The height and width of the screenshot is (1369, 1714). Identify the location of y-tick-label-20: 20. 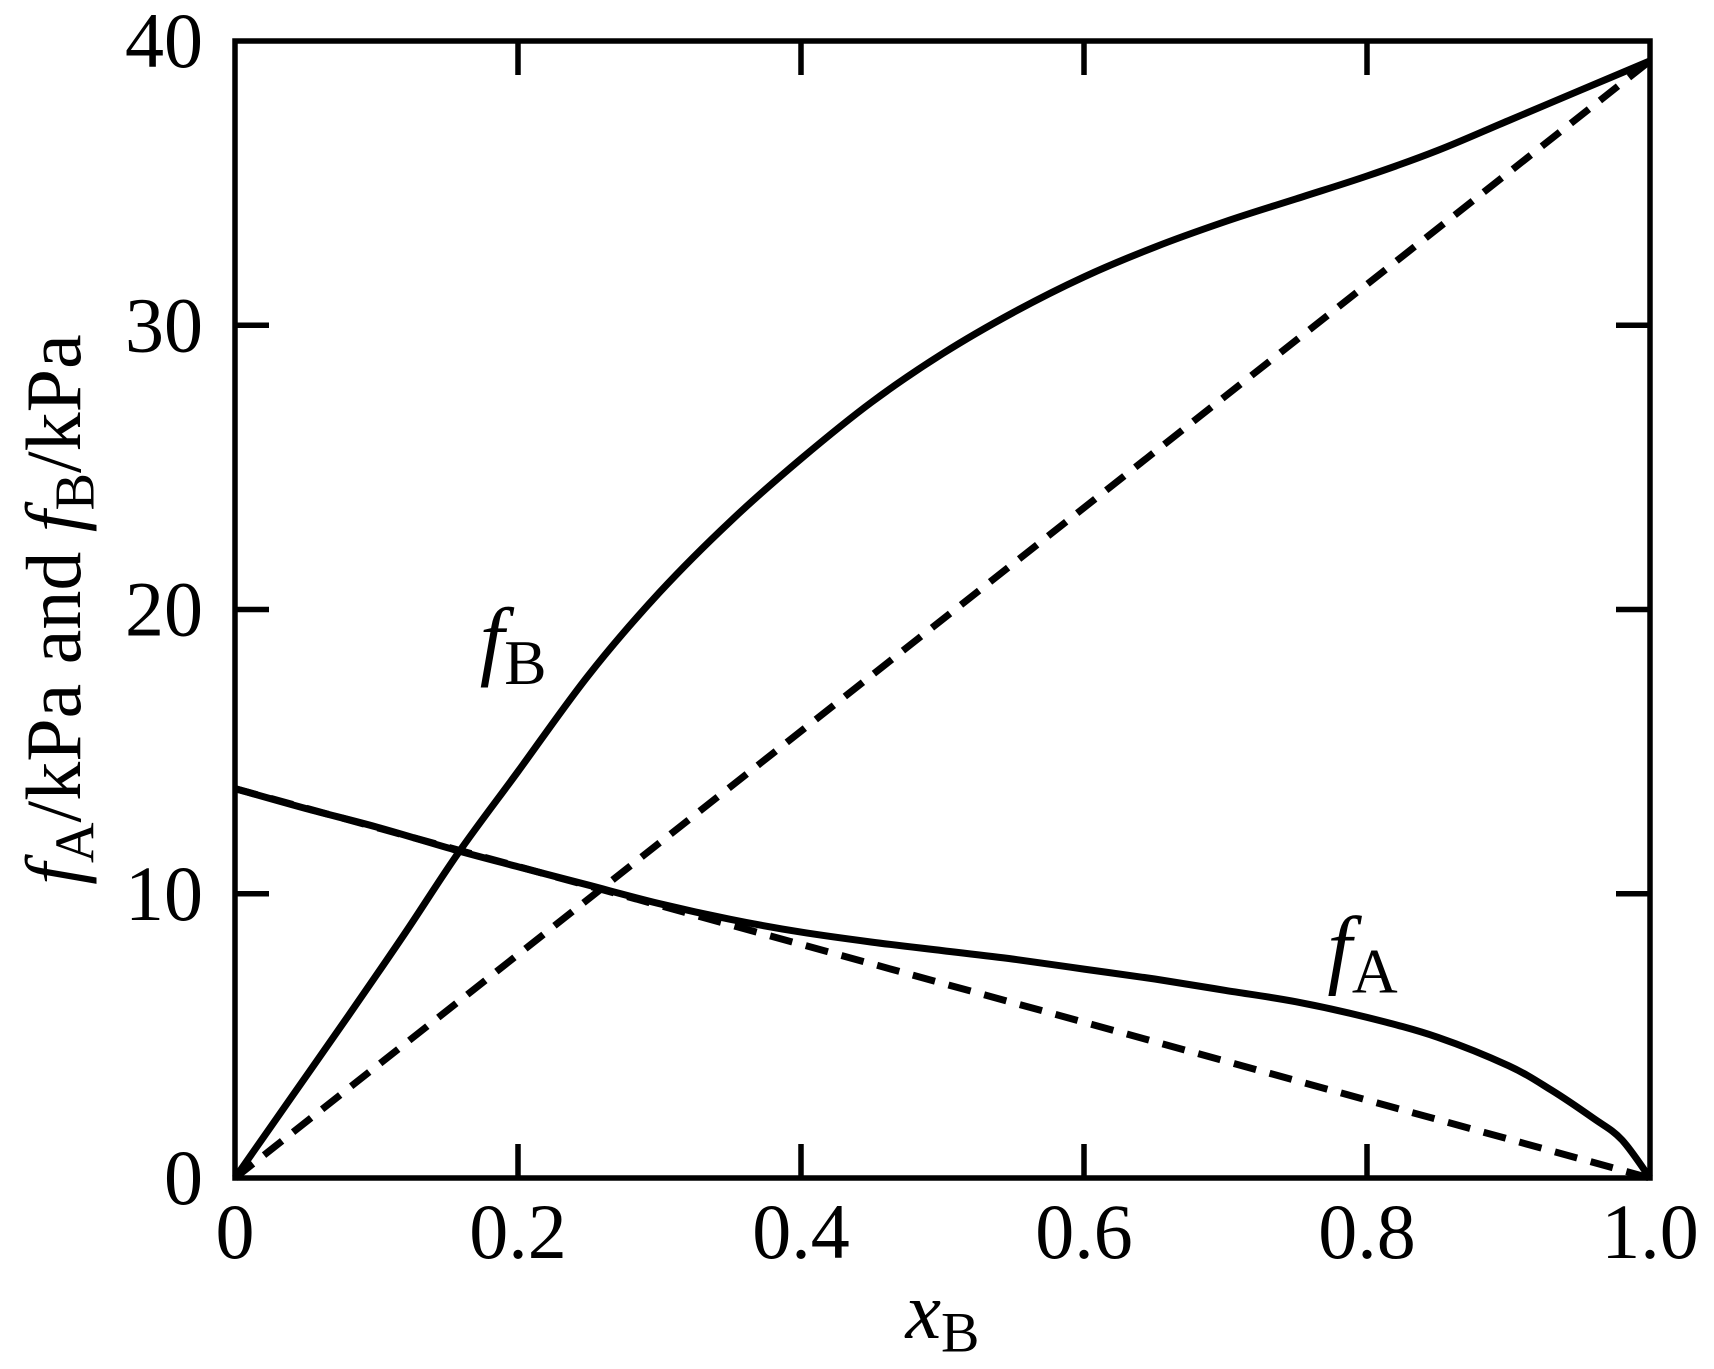
(164, 609).